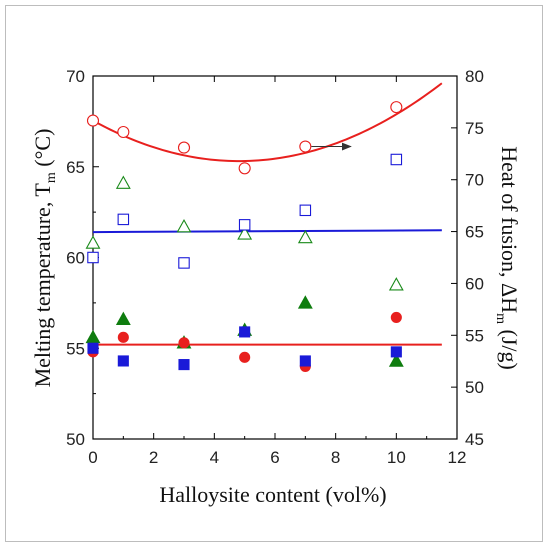  Describe the element at coordinates (274, 457) in the screenshot. I see `x-tick-label: 6` at that location.